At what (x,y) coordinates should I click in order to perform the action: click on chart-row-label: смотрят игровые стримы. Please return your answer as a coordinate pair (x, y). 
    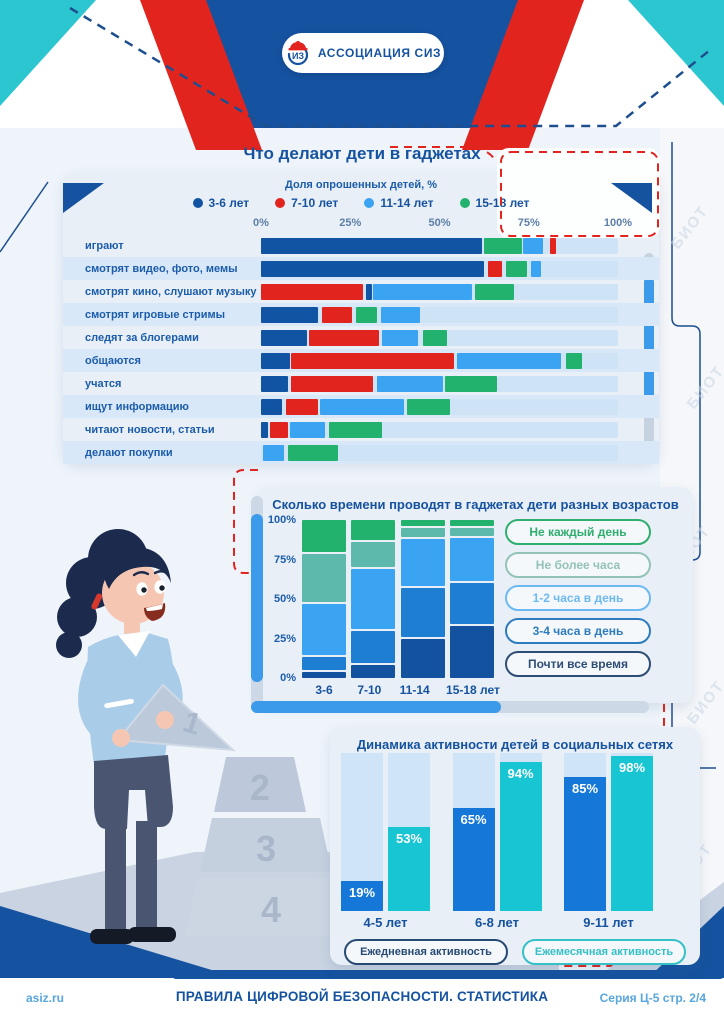
    Looking at the image, I should click on (155, 314).